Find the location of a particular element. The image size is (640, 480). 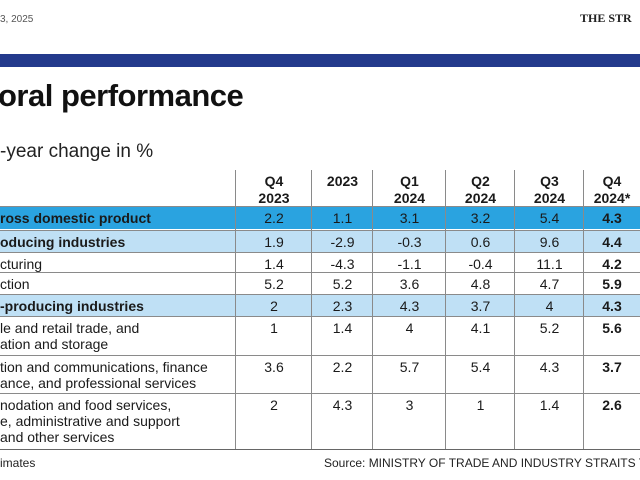

chart-title: oral performance is located at coordinates (122, 95).